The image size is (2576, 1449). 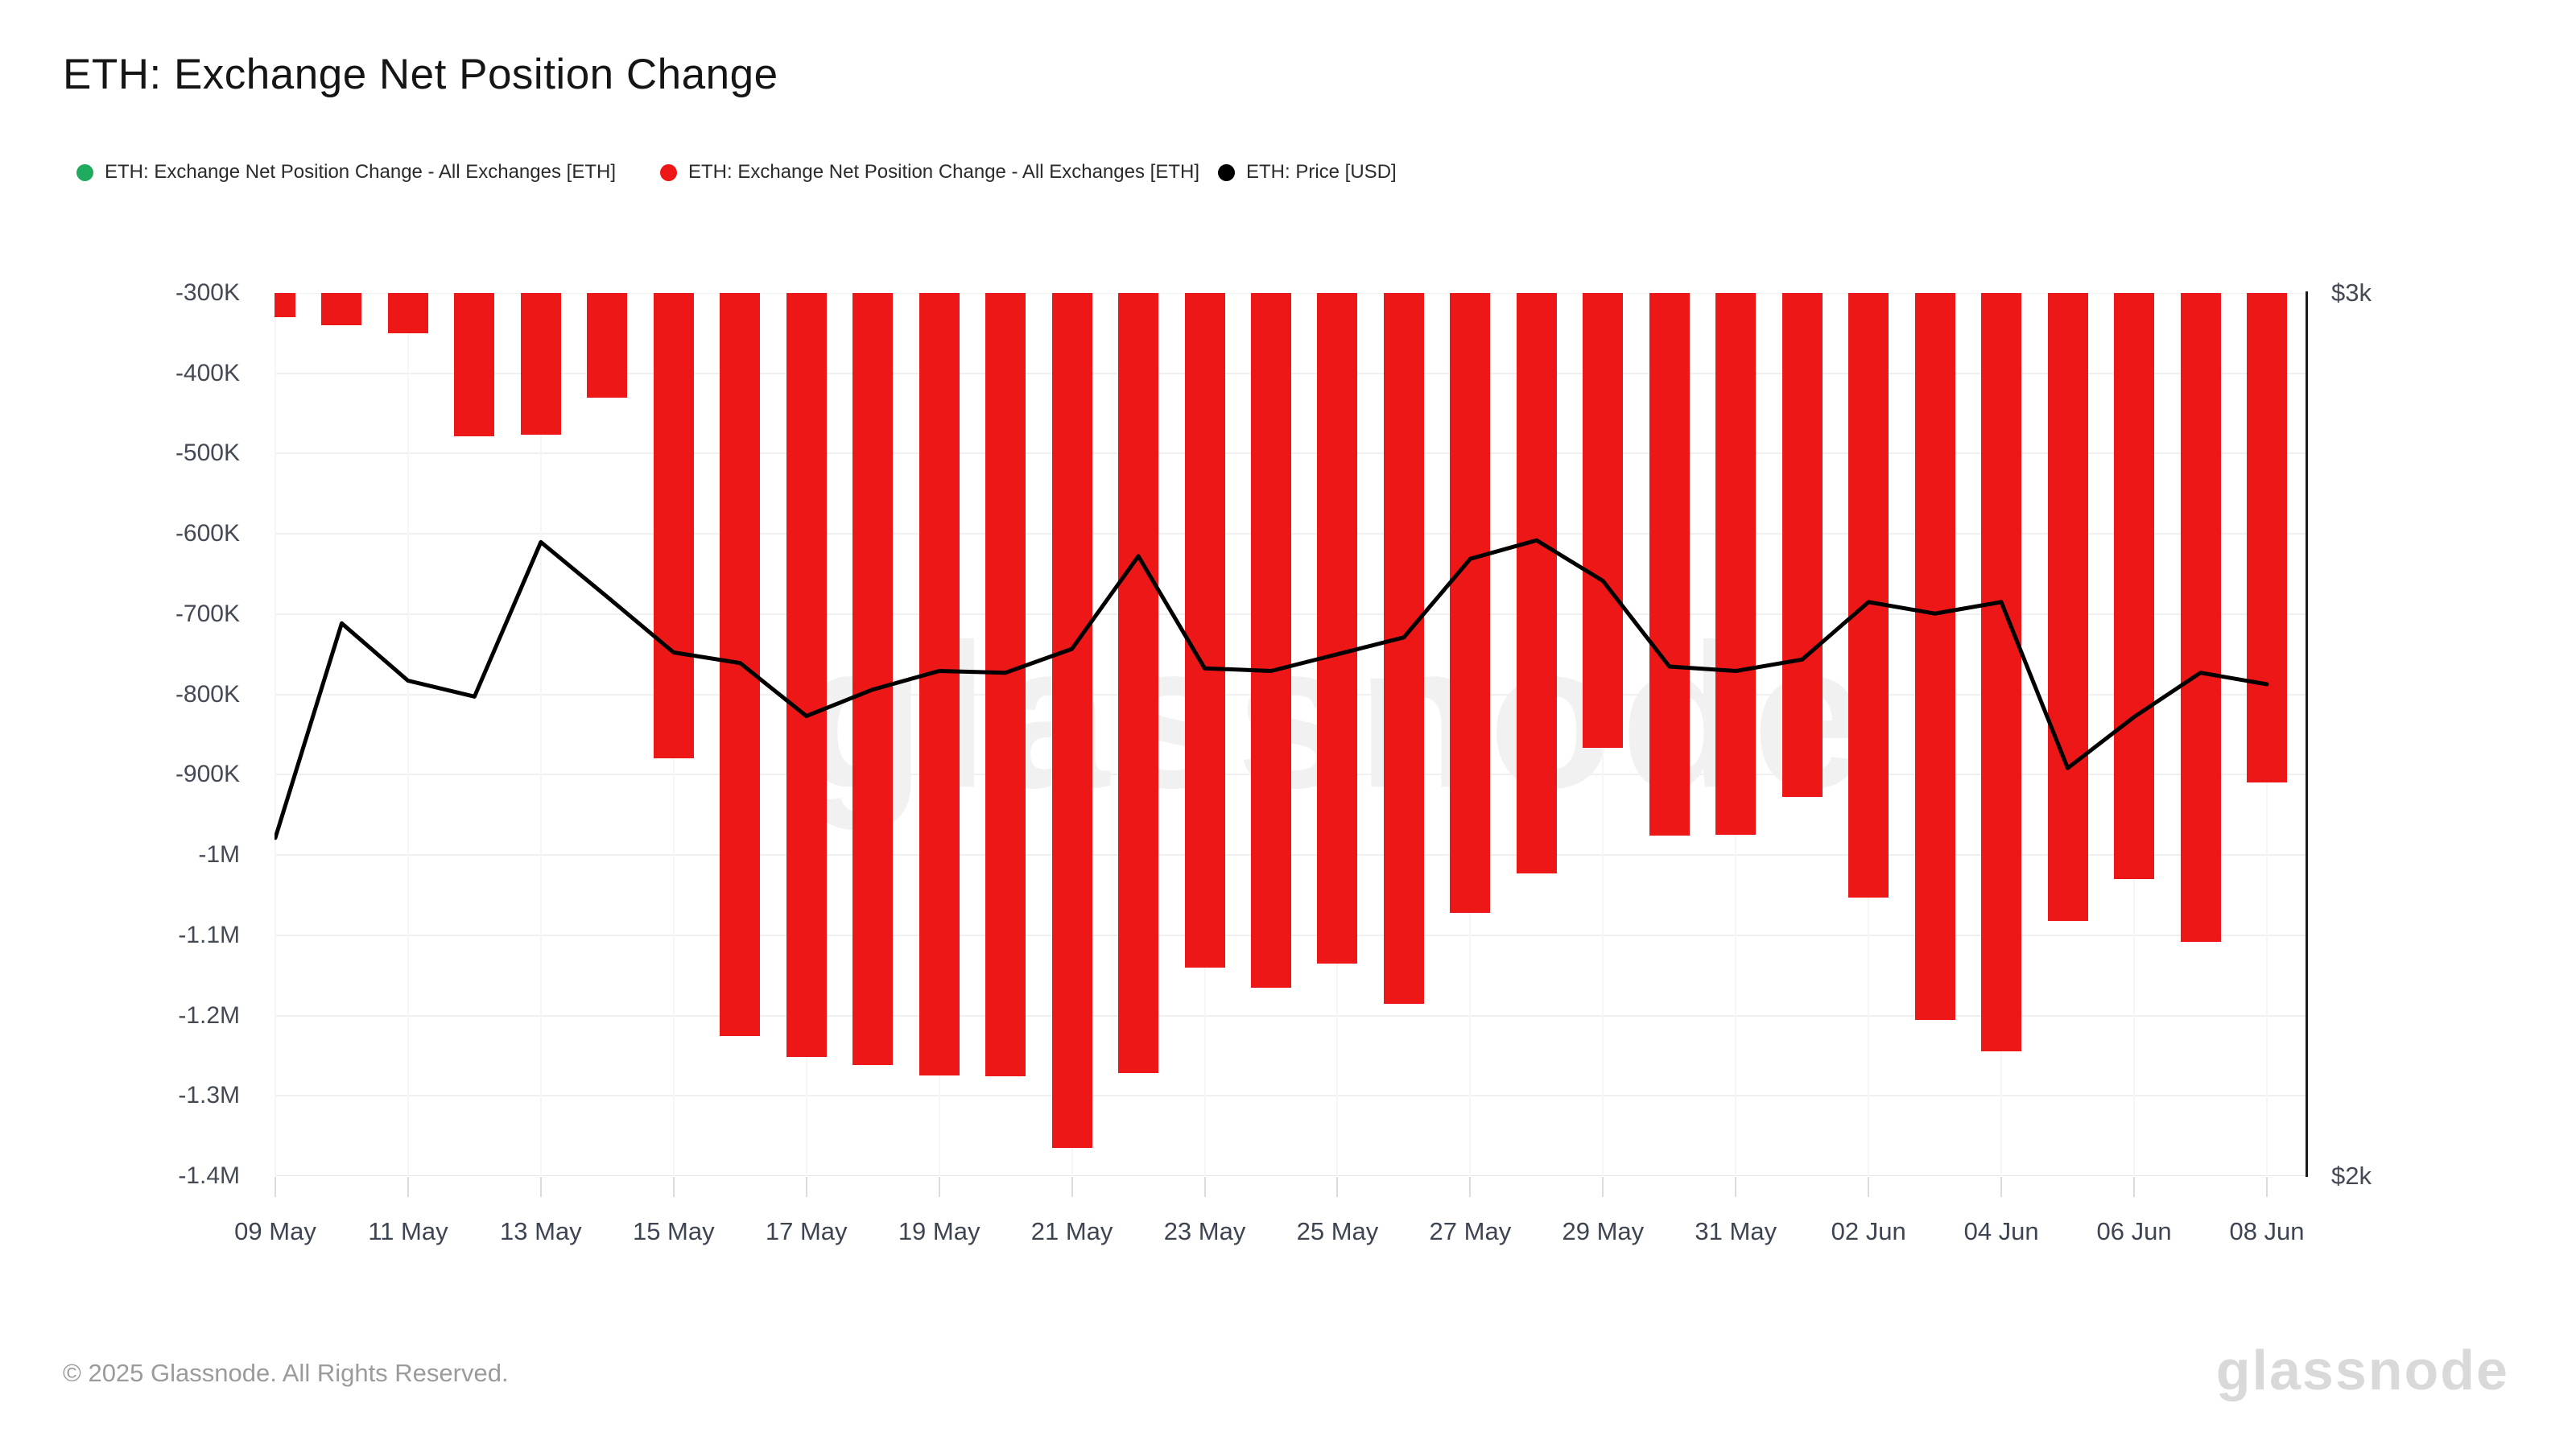 What do you see at coordinates (207, 774) in the screenshot?
I see `y-axis-tick-label: -900K` at bounding box center [207, 774].